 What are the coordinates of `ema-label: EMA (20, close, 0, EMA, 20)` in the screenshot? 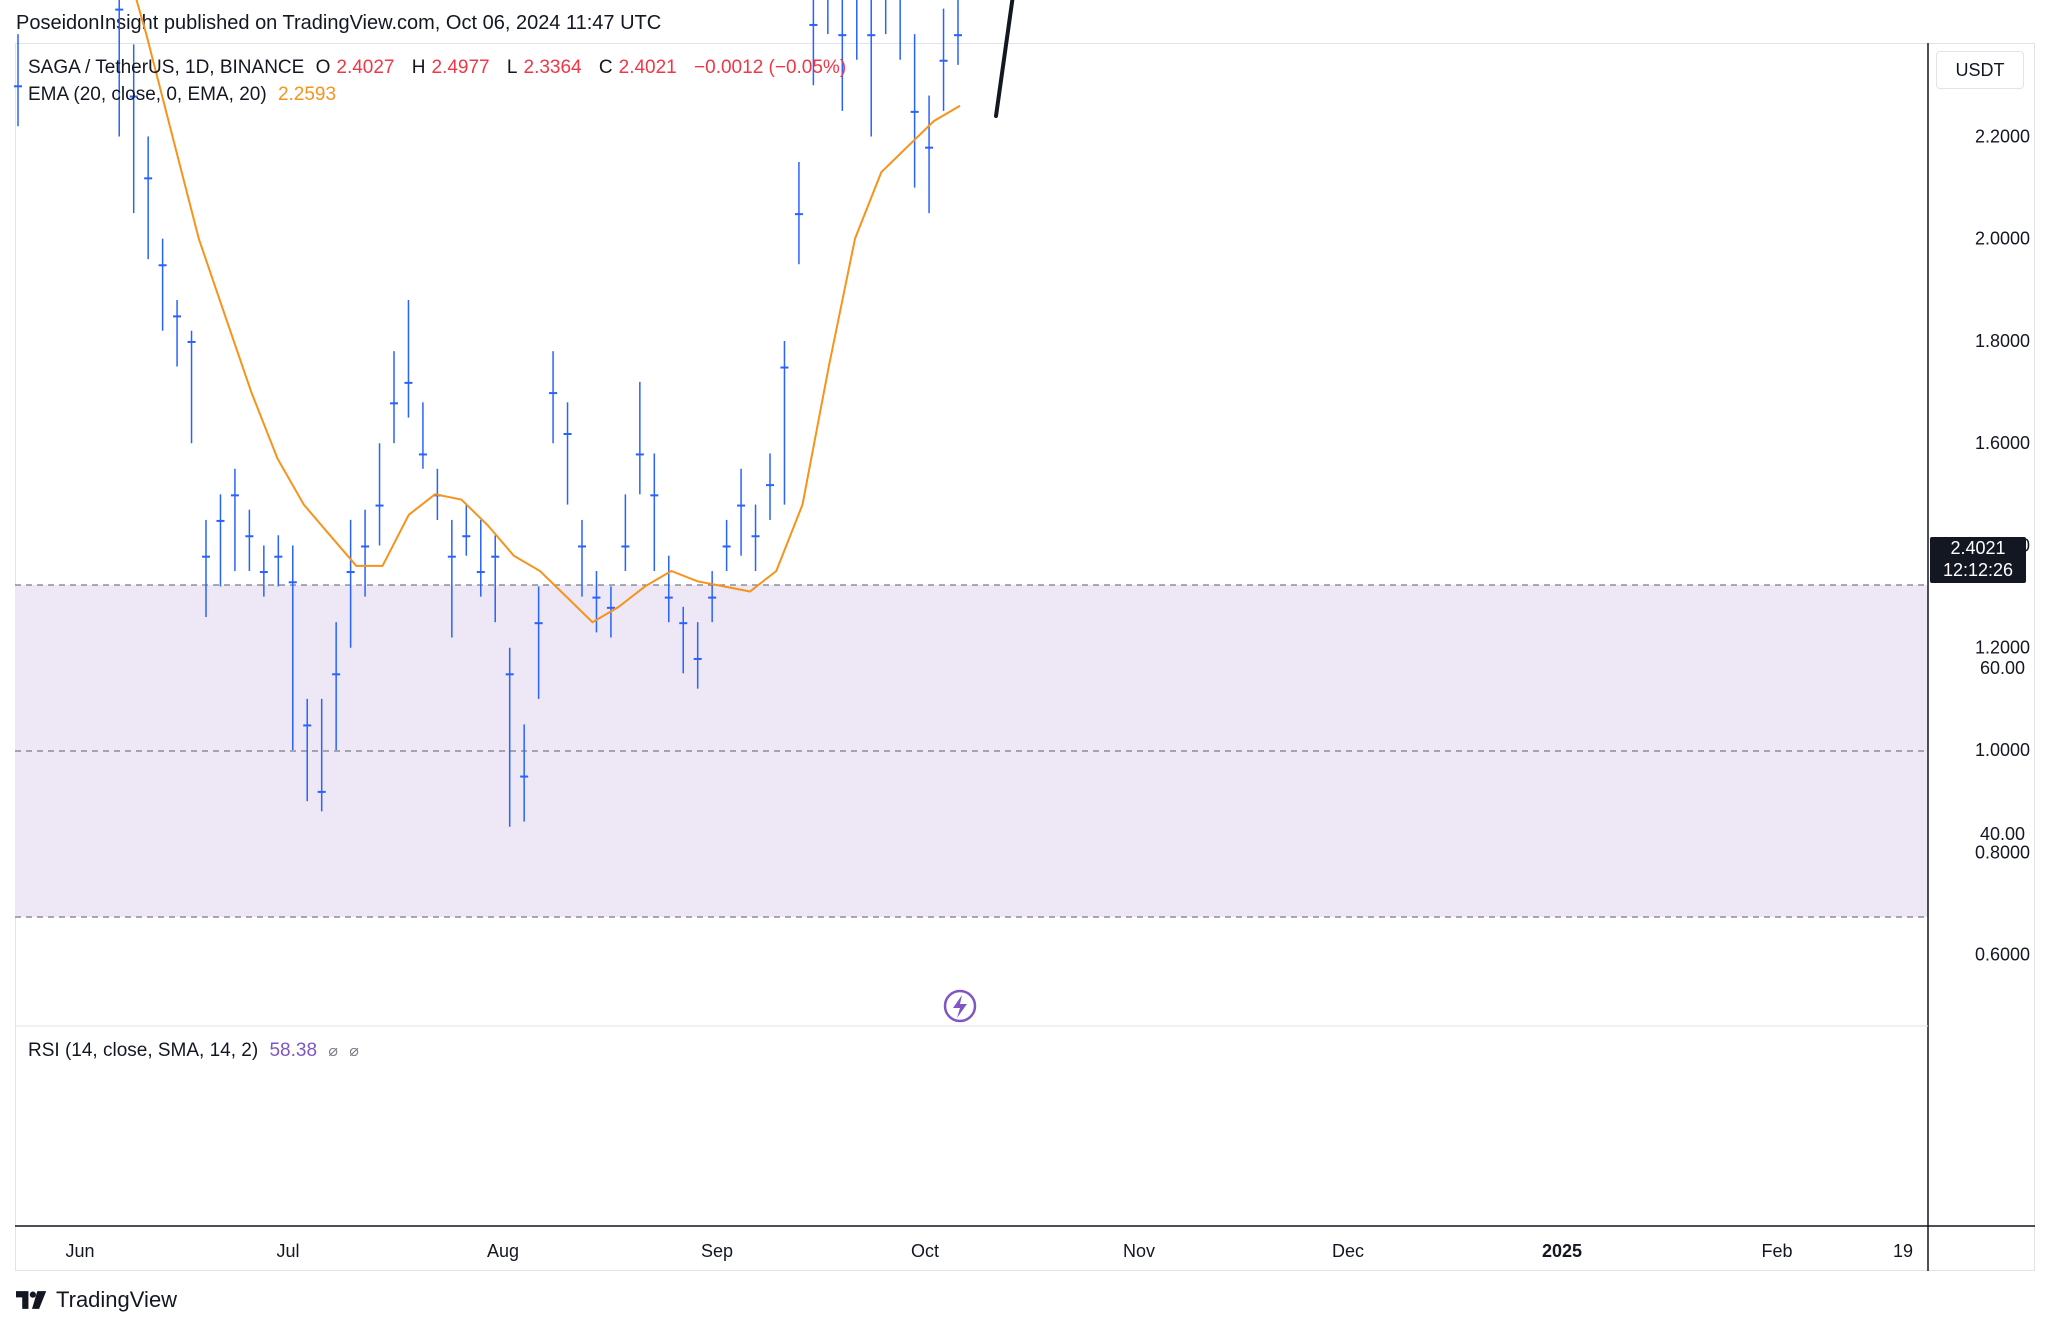 It's located at (147, 94).